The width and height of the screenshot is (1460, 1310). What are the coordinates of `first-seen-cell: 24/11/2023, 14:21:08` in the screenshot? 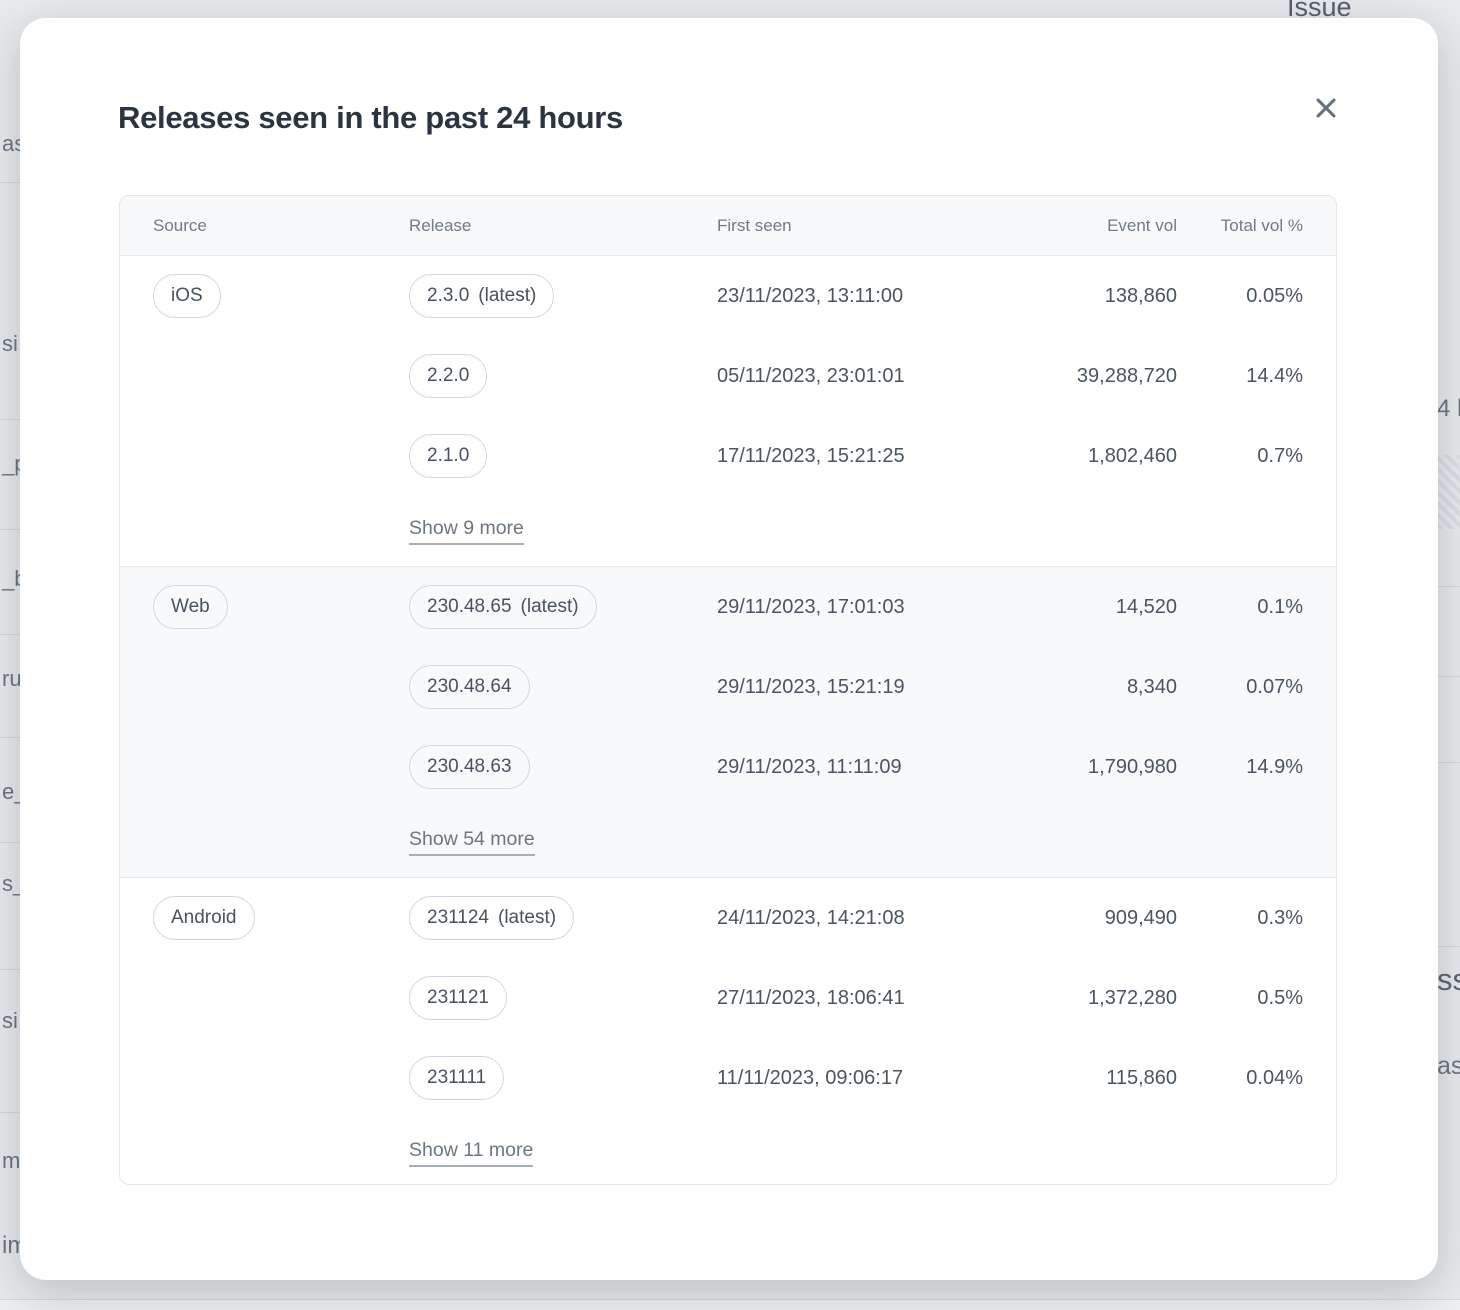 It's located at (811, 917).